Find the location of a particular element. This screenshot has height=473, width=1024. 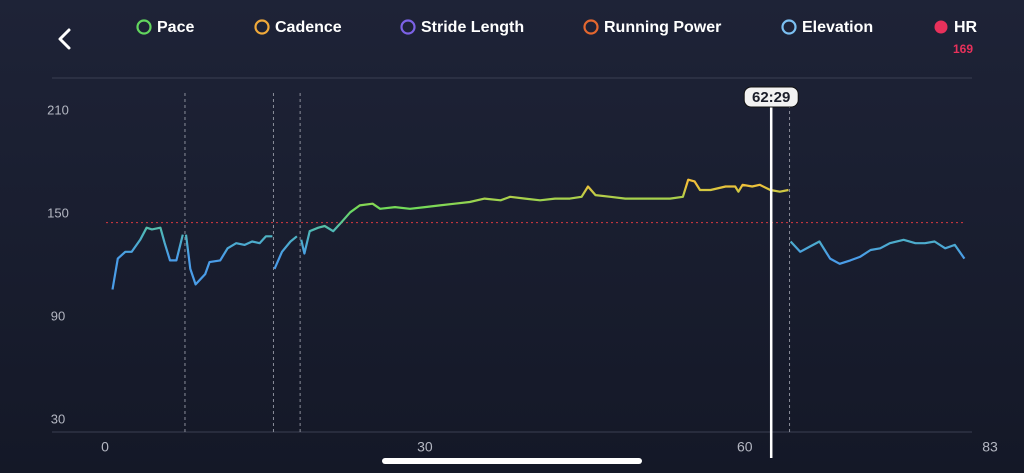

legend-label: HR is located at coordinates (966, 27).